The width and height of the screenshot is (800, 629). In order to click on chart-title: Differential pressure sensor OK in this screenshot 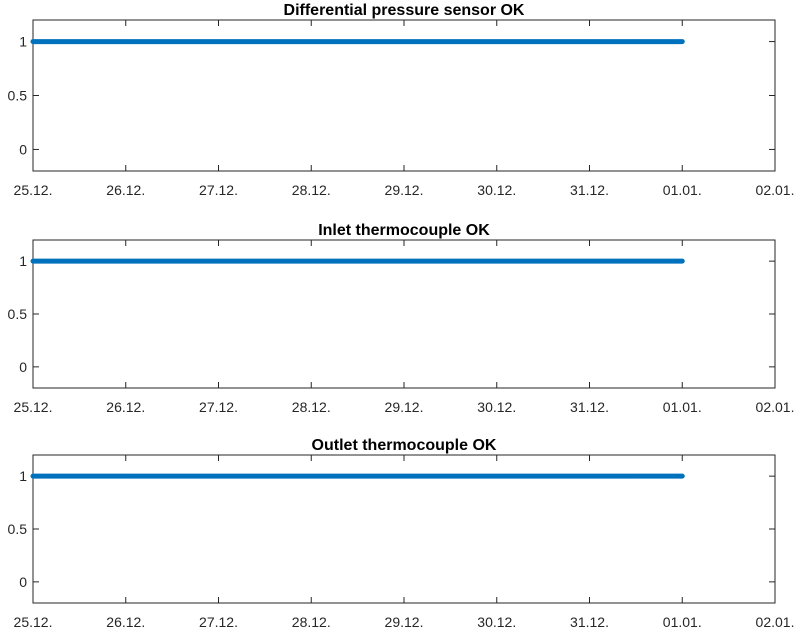, I will do `click(404, 10)`.